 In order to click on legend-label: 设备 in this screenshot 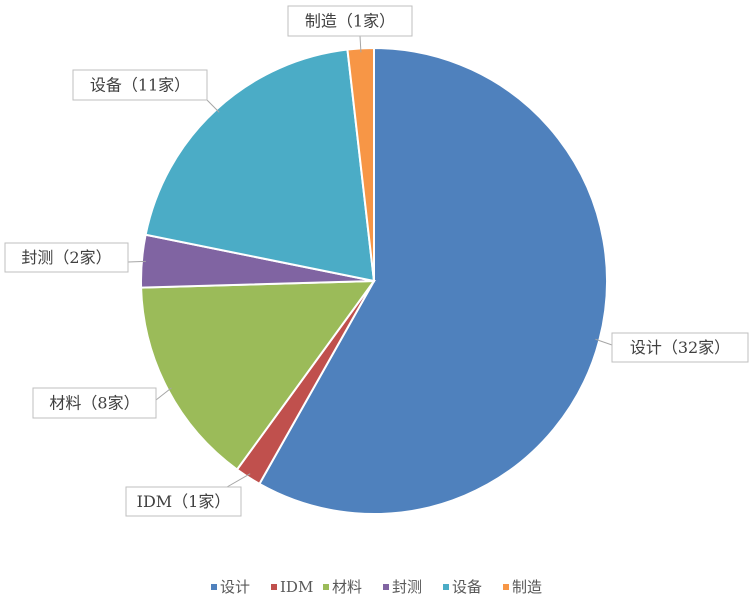, I will do `click(467, 587)`.